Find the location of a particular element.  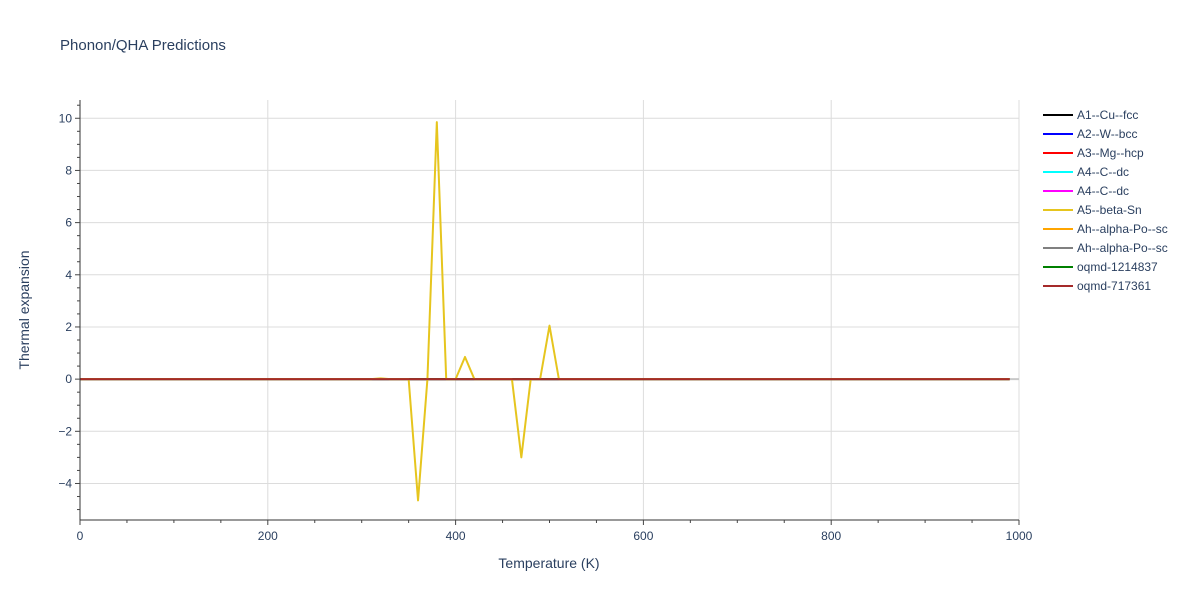

legend-item-5: A4--C--dc is located at coordinates (1086, 191).